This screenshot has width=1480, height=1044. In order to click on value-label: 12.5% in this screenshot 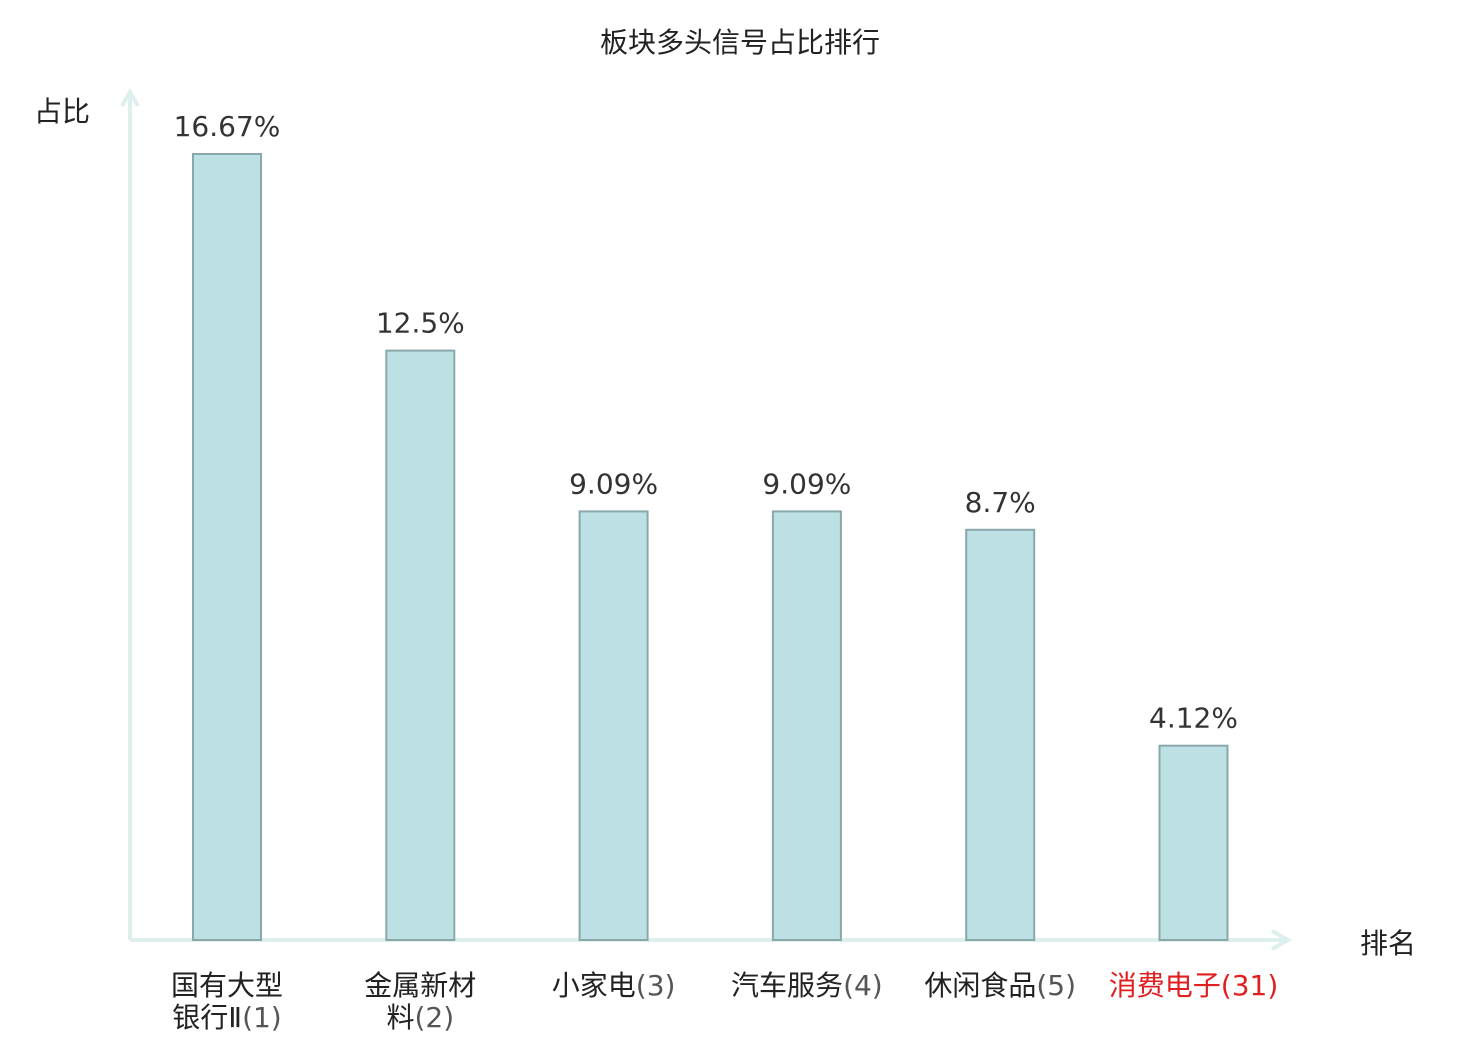, I will do `click(420, 323)`.